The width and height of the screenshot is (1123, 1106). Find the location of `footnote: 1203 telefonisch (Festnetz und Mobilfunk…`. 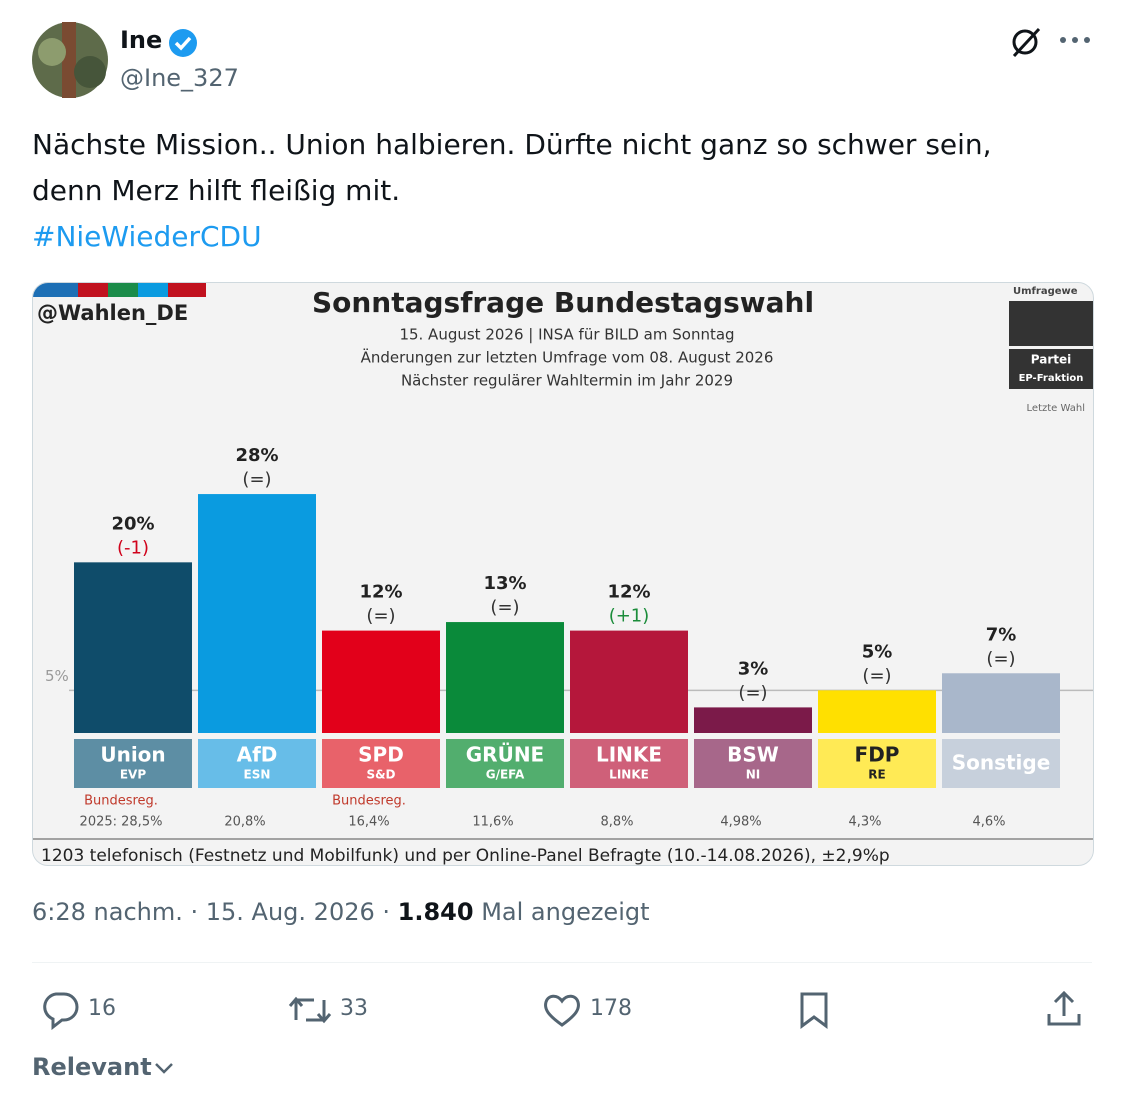

footnote: 1203 telefonisch (Festnetz und Mobilfunk… is located at coordinates (465, 856).